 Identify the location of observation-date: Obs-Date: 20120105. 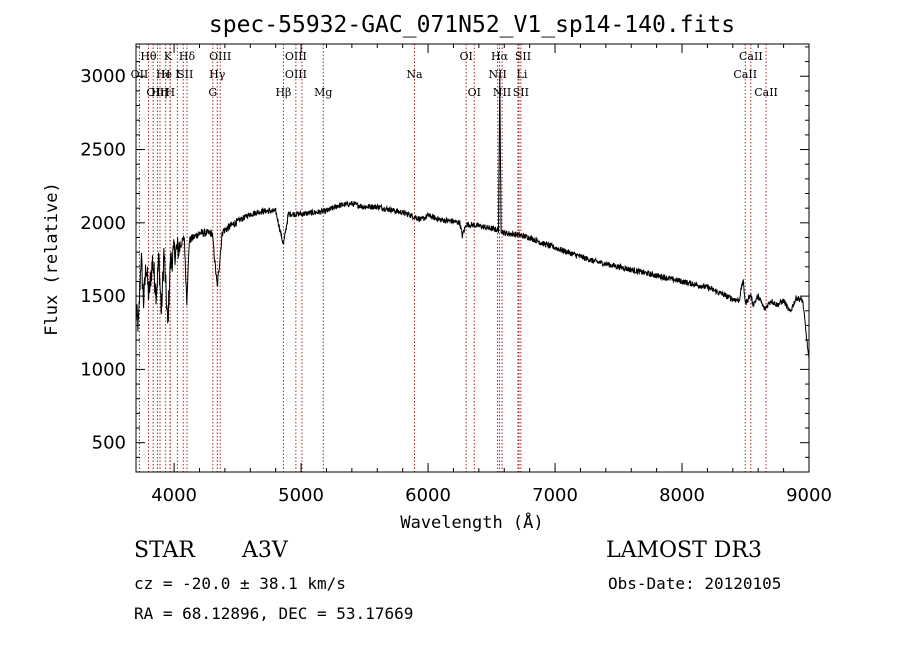
(695, 583).